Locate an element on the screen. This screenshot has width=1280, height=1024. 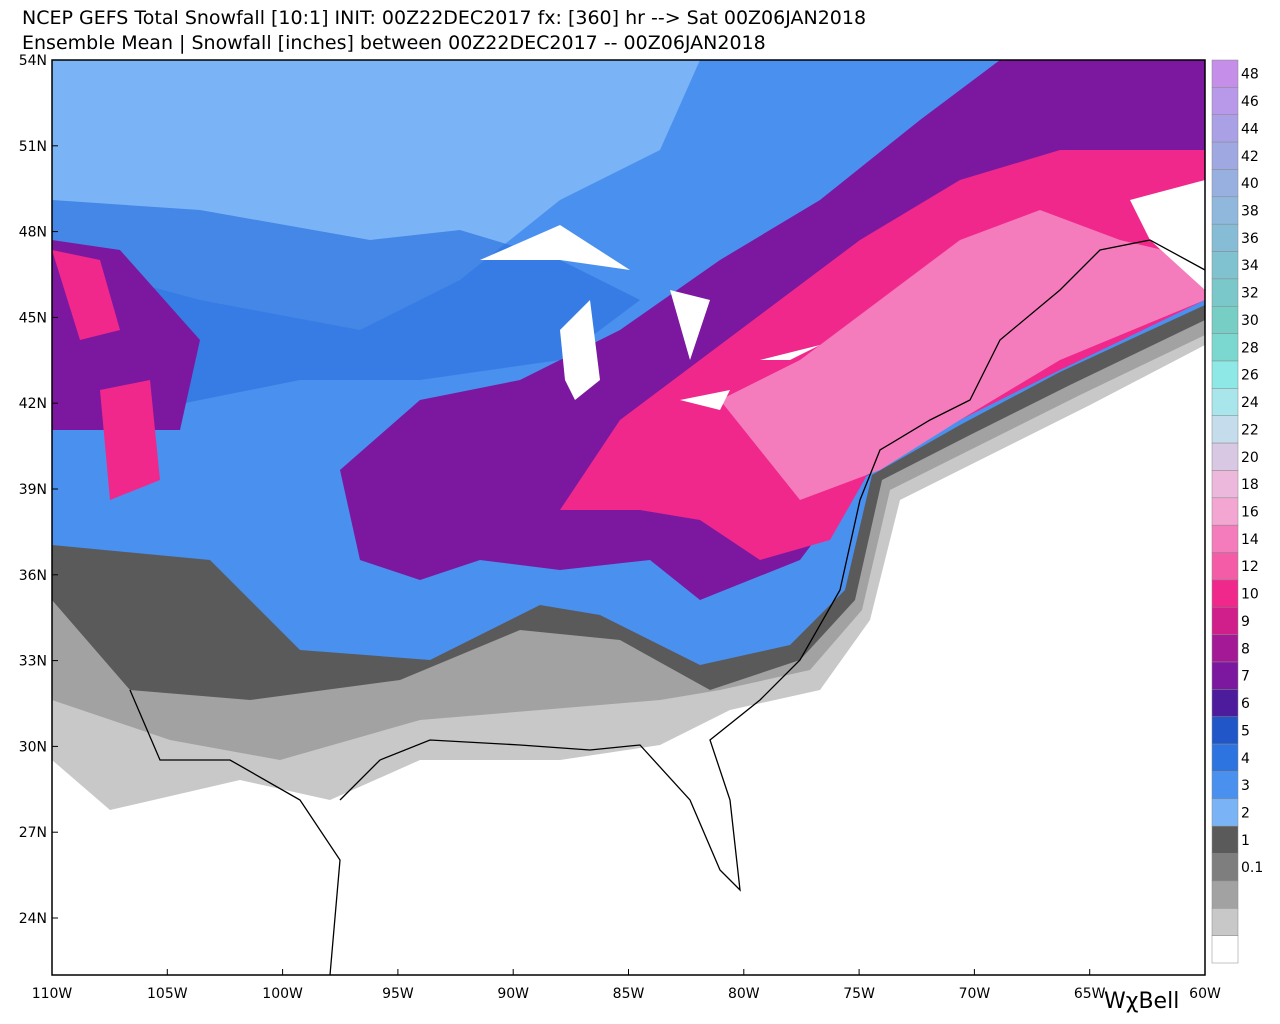
latitude-label: 42N is located at coordinates (33, 404).